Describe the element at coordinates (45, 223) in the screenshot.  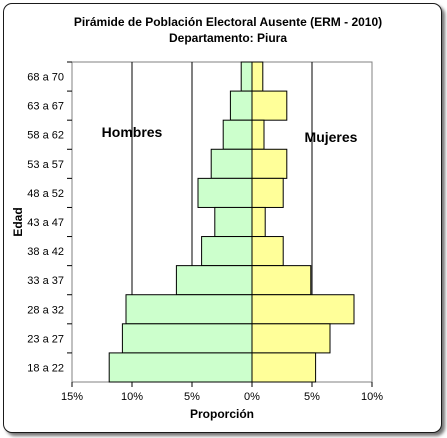
I see `y-tick-label: 43 a 47` at that location.